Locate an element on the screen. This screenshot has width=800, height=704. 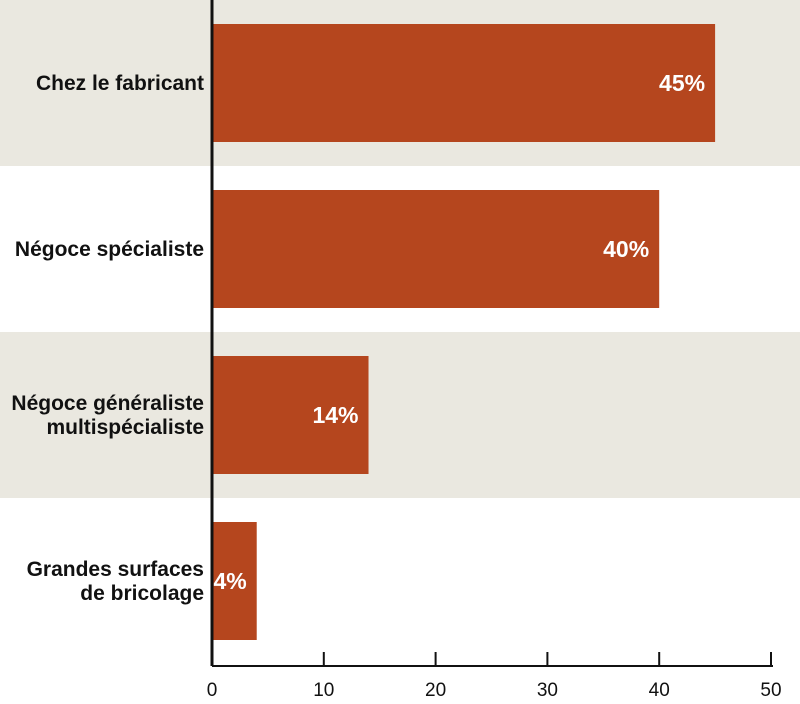
category-label: Chez le fabricant is located at coordinates (120, 83).